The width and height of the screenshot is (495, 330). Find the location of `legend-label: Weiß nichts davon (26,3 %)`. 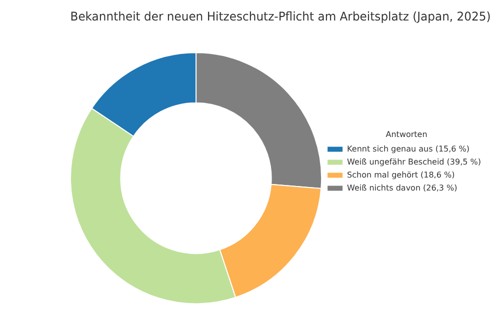

legend-label: Weiß nichts davon (26,3 %) is located at coordinates (402, 187).